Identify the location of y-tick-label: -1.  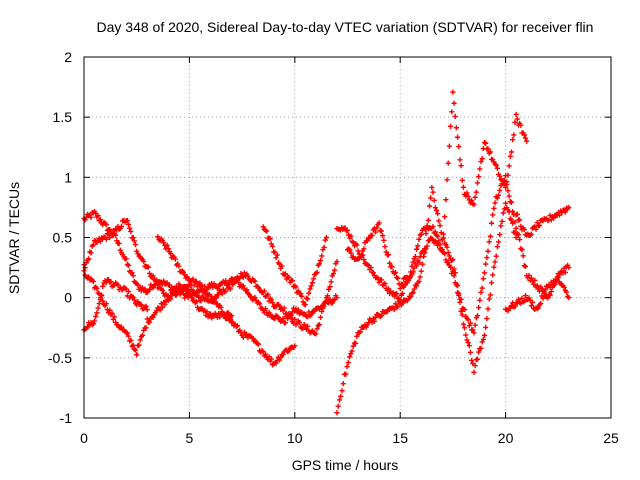
(66, 418).